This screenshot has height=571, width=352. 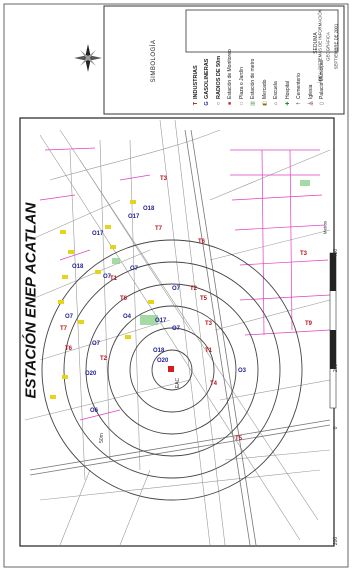 What do you see at coordinates (253, 103) in the screenshot?
I see `legend-symbol-icon: ▥` at bounding box center [253, 103].